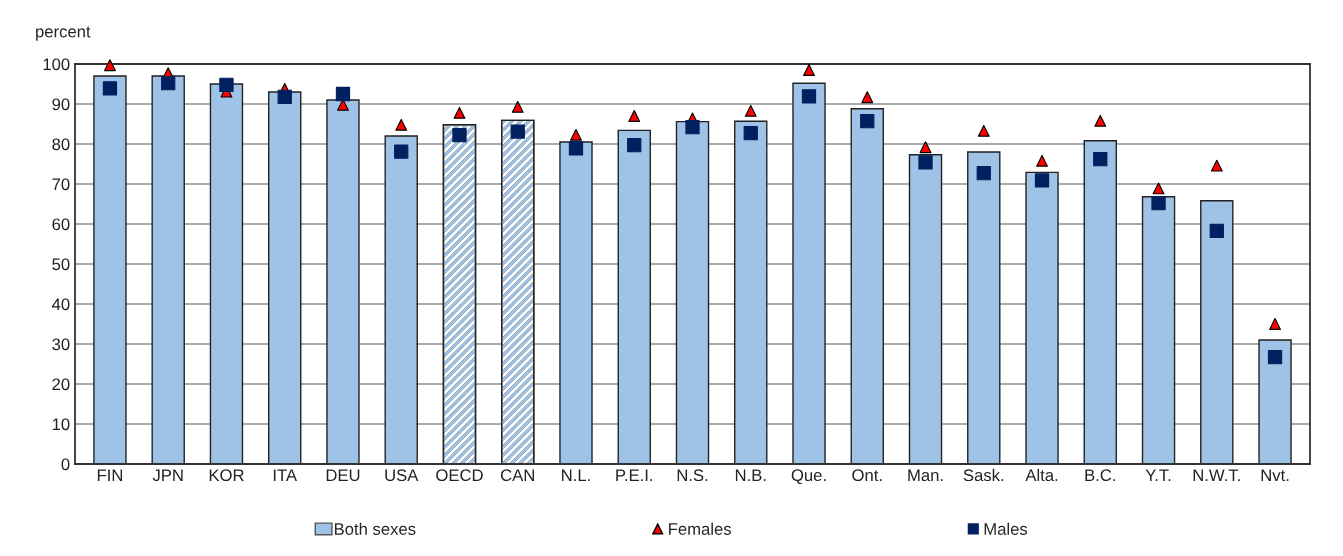 The width and height of the screenshot is (1343, 556). I want to click on legend-label: Males, so click(1006, 528).